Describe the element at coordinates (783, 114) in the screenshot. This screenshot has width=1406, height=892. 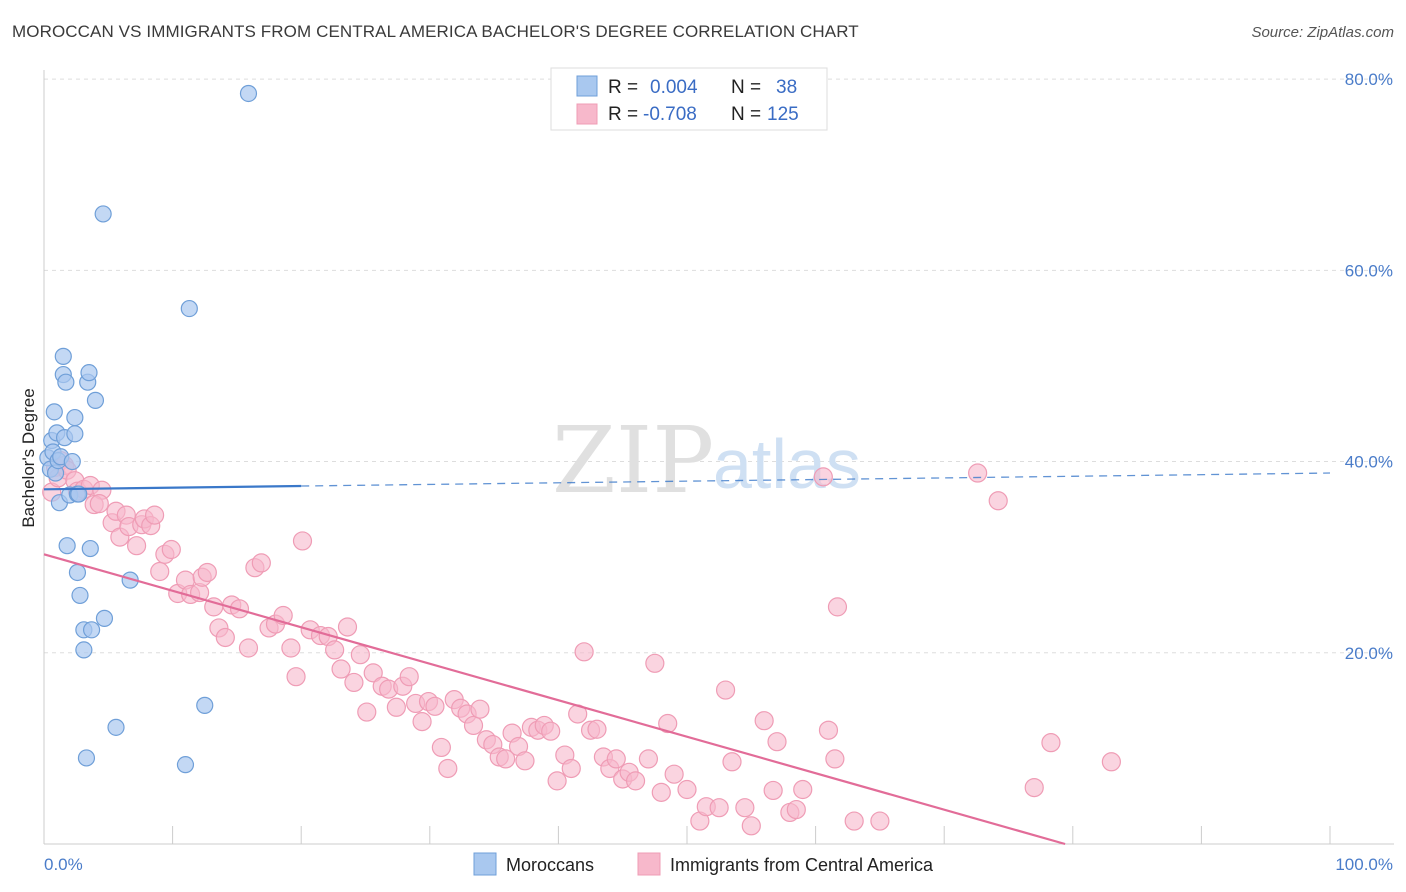
I see `legend-n-value-central-america: 125` at that location.